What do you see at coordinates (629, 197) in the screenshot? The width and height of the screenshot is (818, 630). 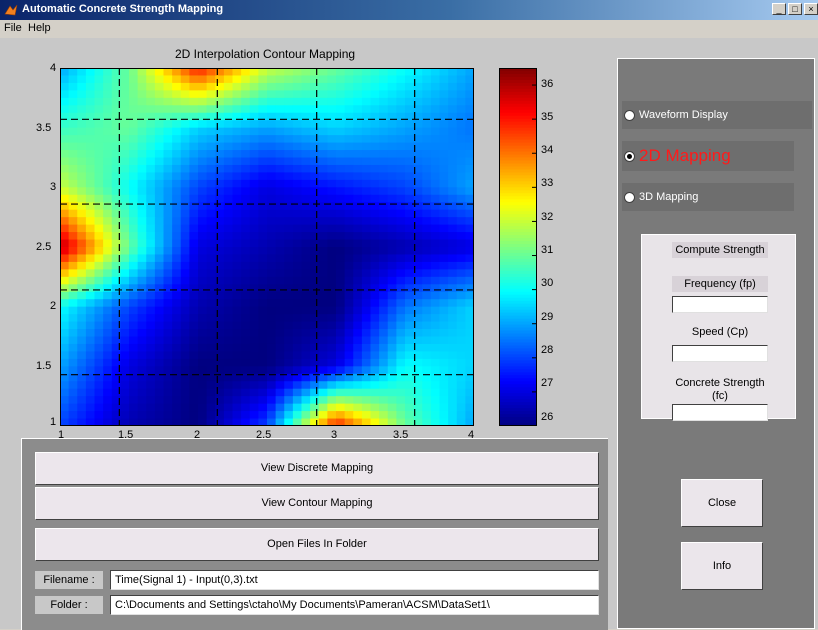 I see `mapping-3d-radio` at bounding box center [629, 197].